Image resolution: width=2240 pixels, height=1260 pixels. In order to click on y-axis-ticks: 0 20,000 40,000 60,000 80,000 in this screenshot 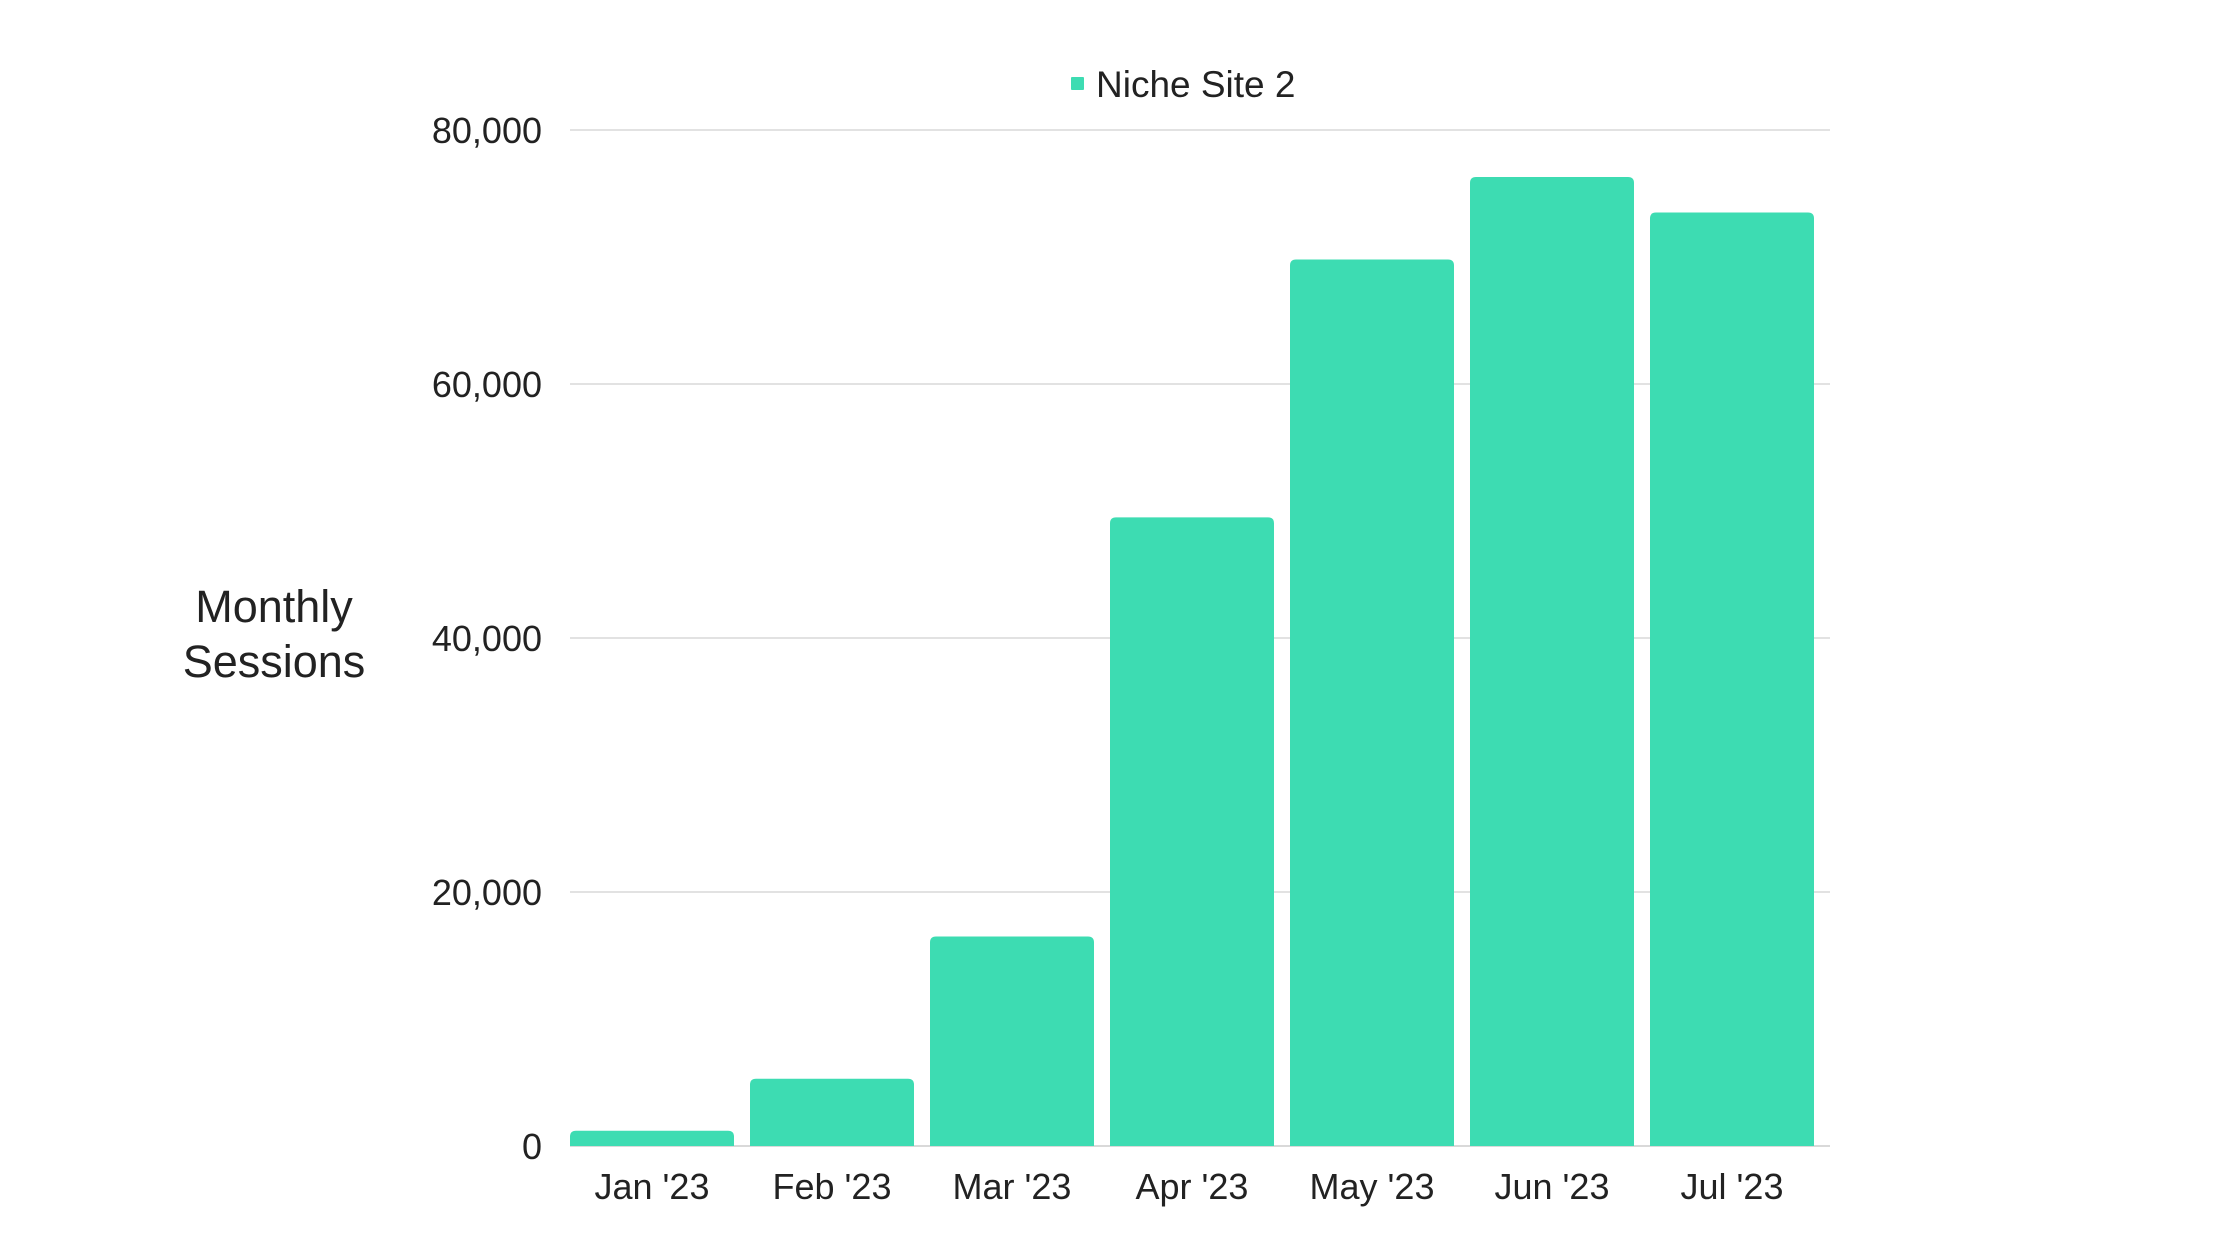, I will do `click(487, 638)`.